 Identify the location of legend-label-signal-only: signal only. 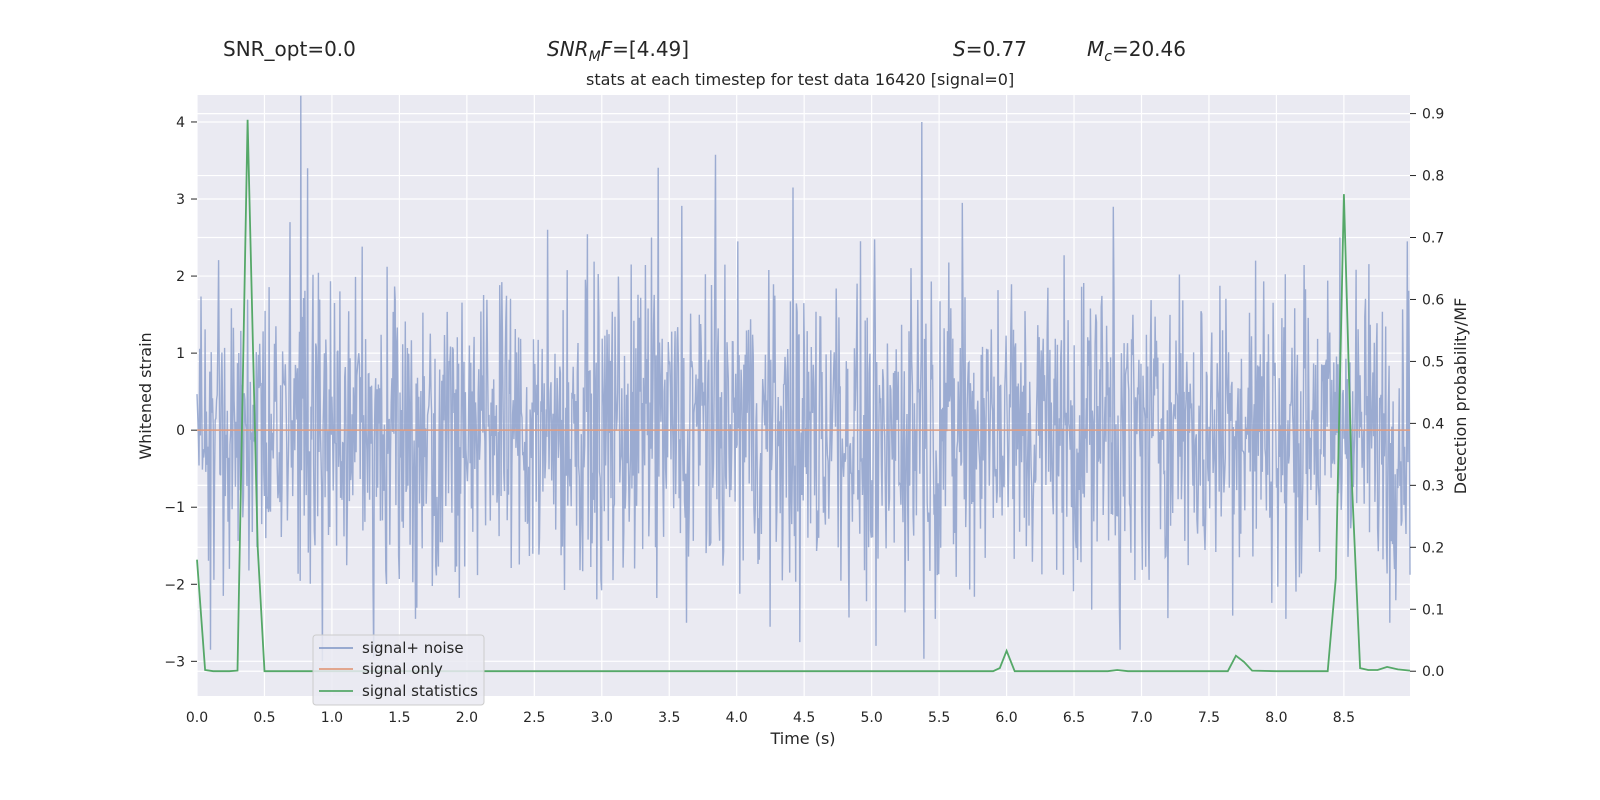
(402, 669).